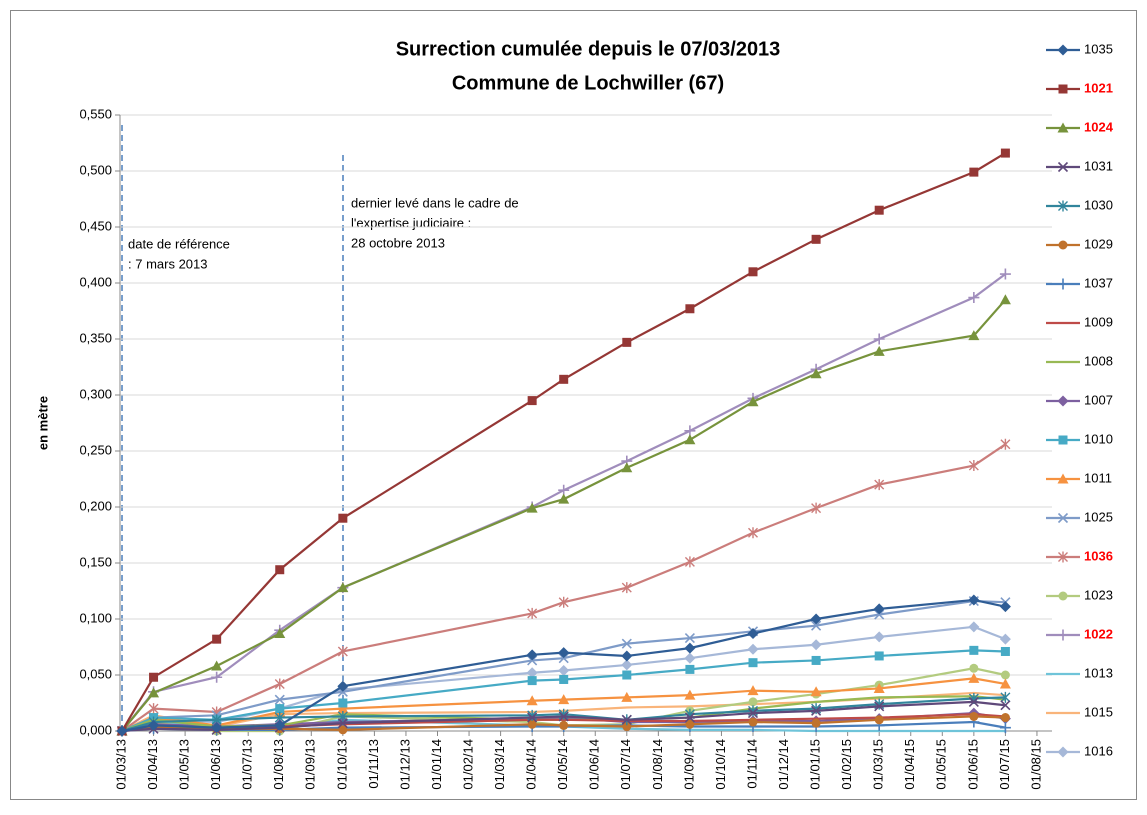  Describe the element at coordinates (1079, 165) in the screenshot. I see `legend-item: 1031` at that location.